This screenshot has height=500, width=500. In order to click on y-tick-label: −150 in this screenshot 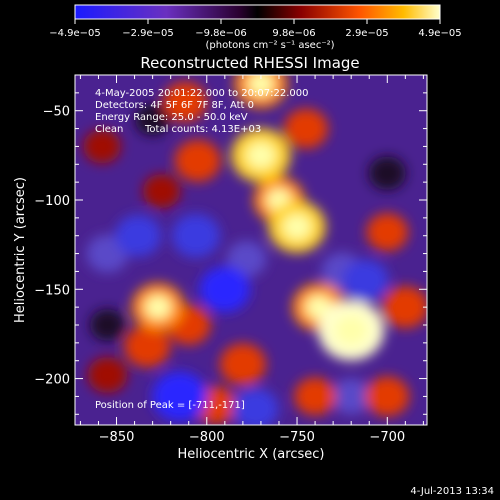, I will do `click(52, 290)`.